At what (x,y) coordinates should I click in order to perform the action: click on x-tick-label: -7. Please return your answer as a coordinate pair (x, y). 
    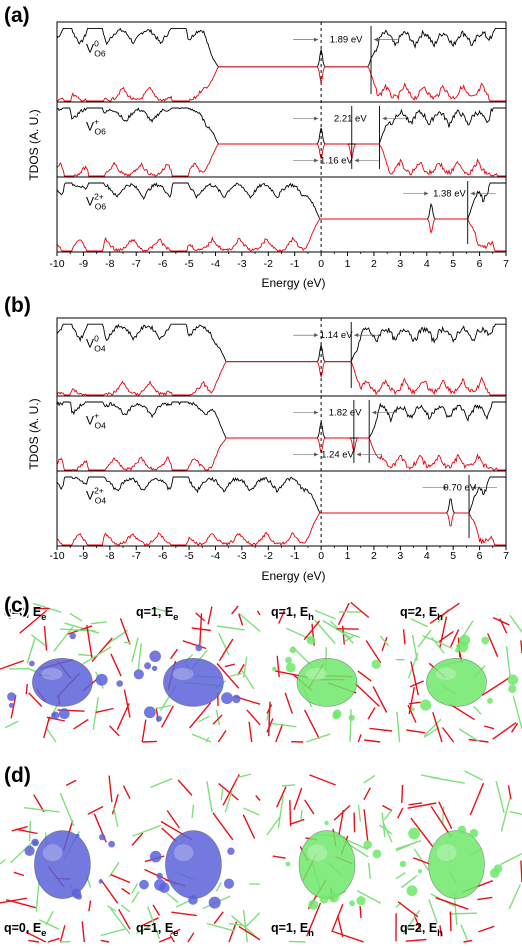
    Looking at the image, I should click on (136, 556).